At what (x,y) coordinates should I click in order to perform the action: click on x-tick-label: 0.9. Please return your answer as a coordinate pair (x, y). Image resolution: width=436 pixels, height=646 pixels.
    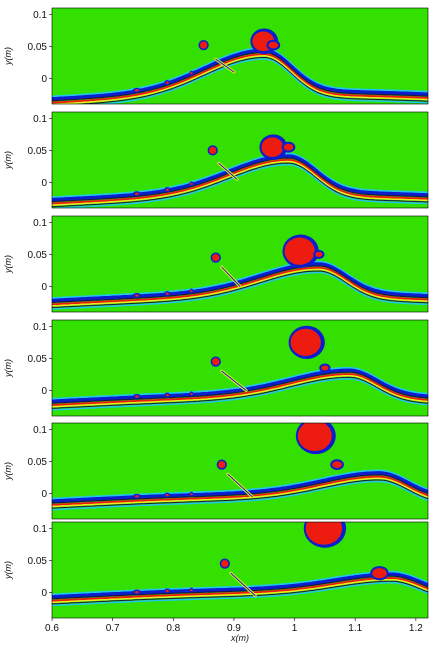
    Looking at the image, I should click on (234, 628).